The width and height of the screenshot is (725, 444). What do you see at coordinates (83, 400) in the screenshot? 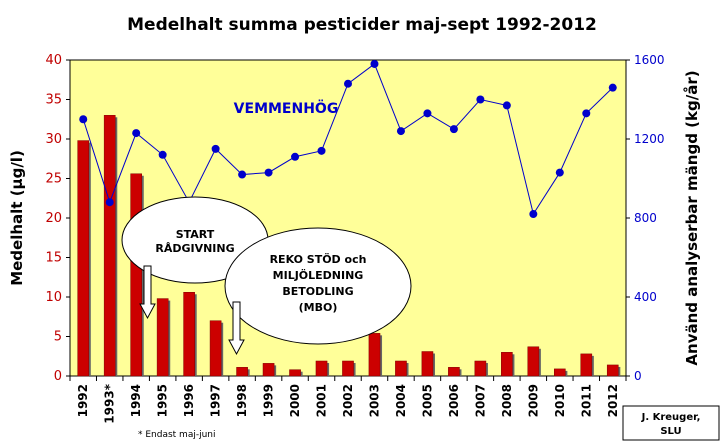
I see `x-tick-label: 1992` at bounding box center [83, 400].